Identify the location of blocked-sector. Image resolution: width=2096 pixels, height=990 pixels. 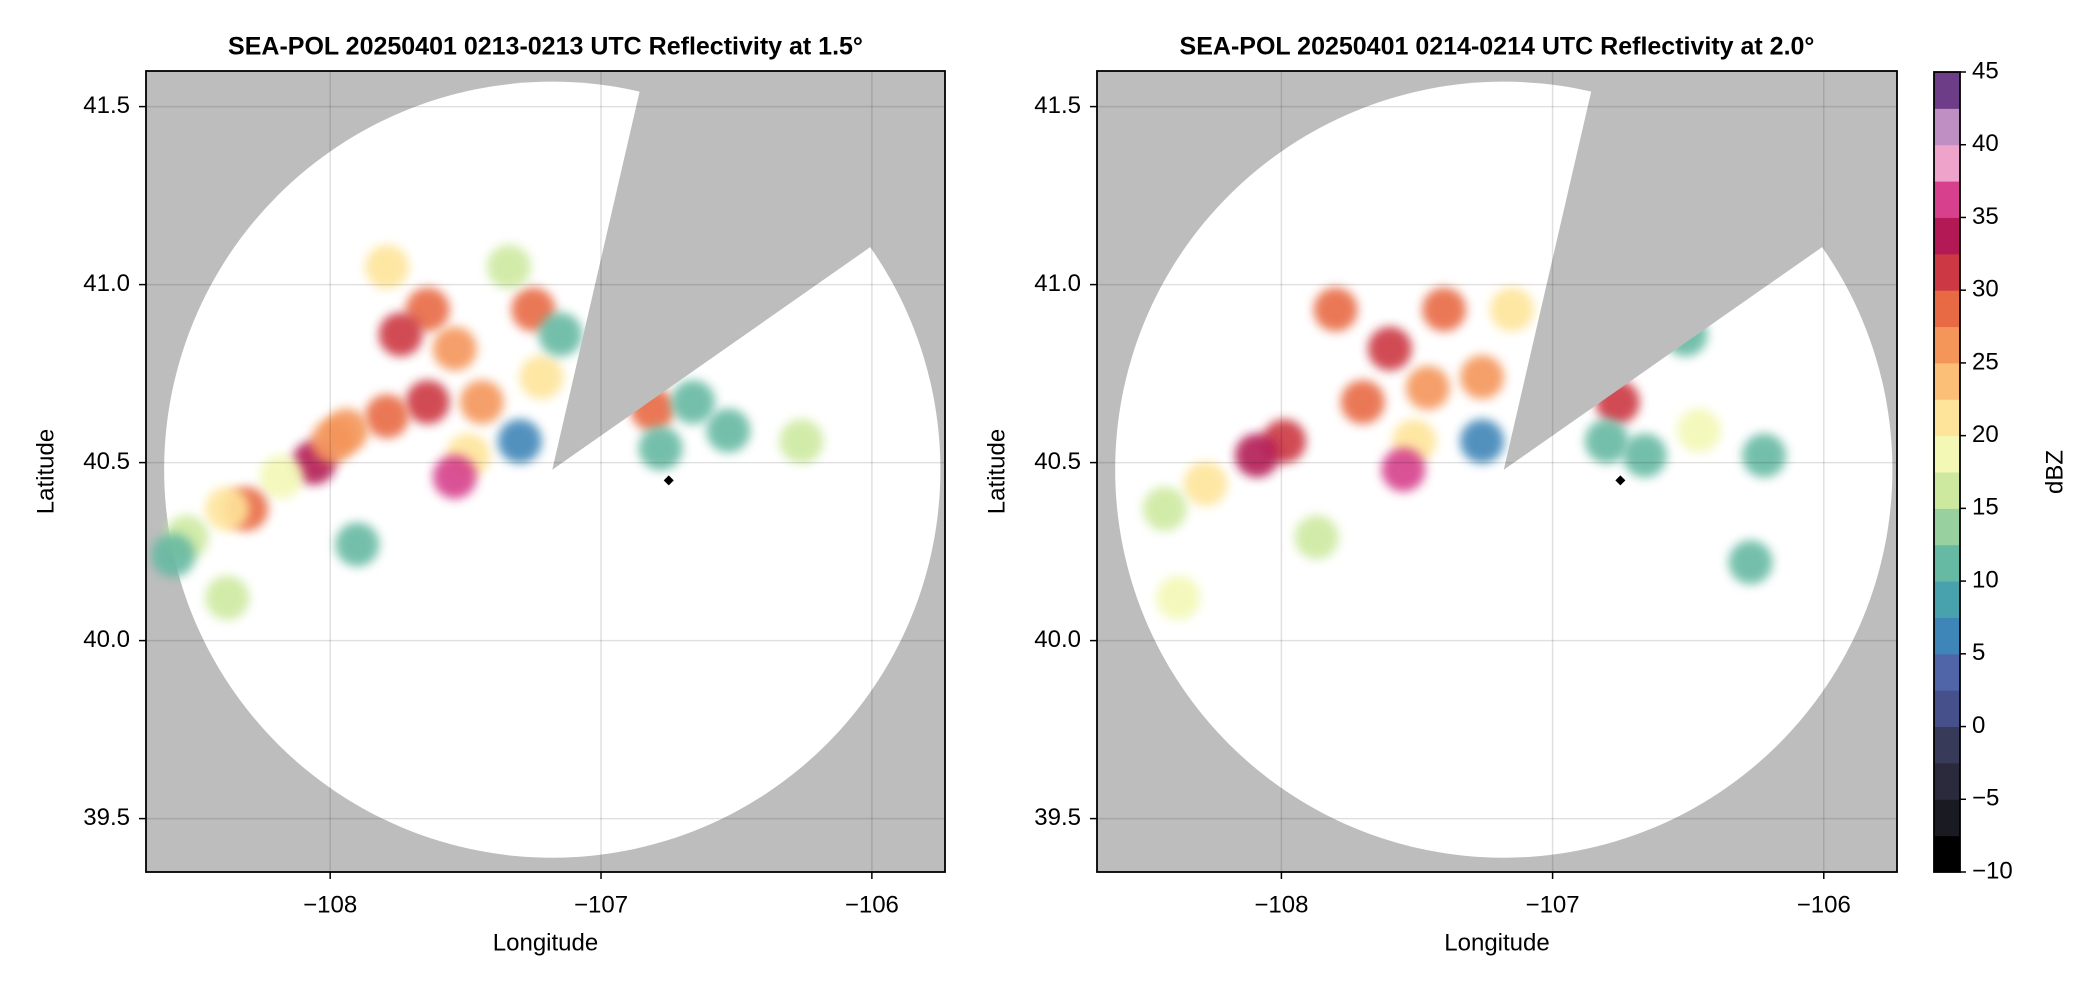
(719, 271).